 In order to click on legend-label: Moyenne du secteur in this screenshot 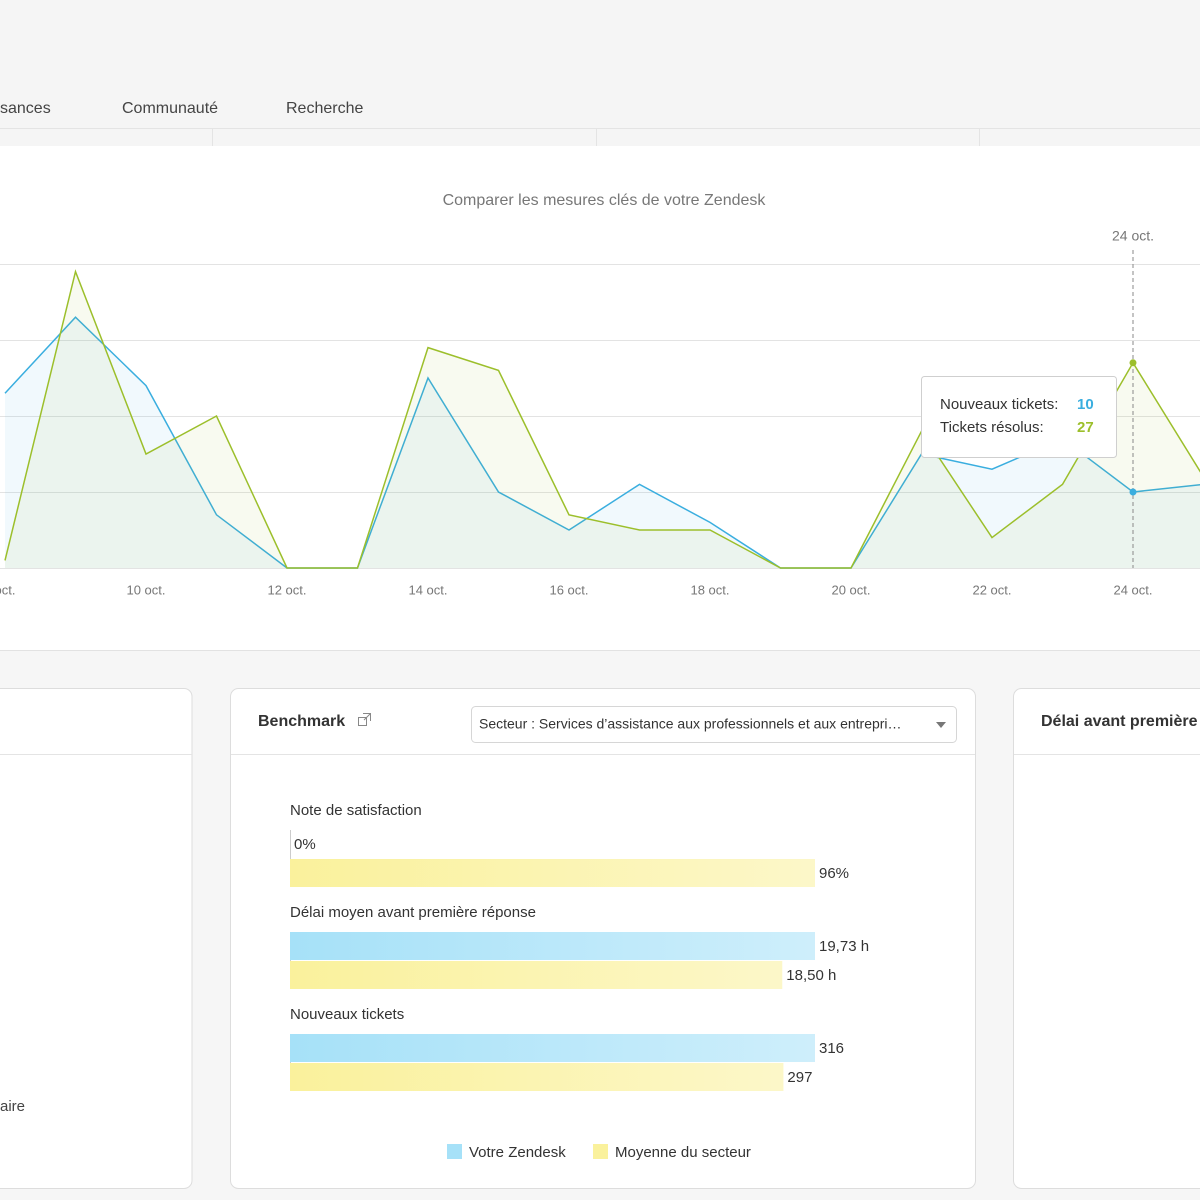, I will do `click(683, 1152)`.